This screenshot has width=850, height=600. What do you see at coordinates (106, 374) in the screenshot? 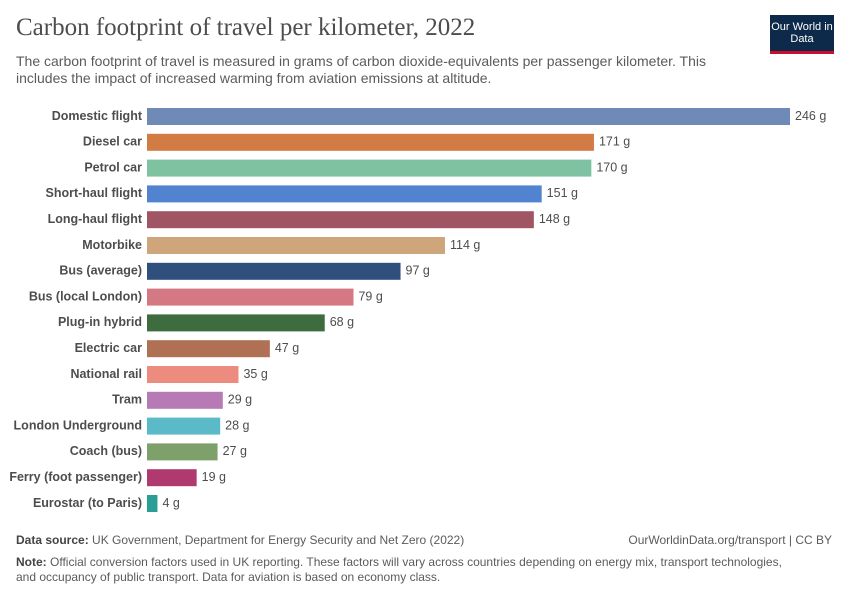
I see `category-label: National rail` at bounding box center [106, 374].